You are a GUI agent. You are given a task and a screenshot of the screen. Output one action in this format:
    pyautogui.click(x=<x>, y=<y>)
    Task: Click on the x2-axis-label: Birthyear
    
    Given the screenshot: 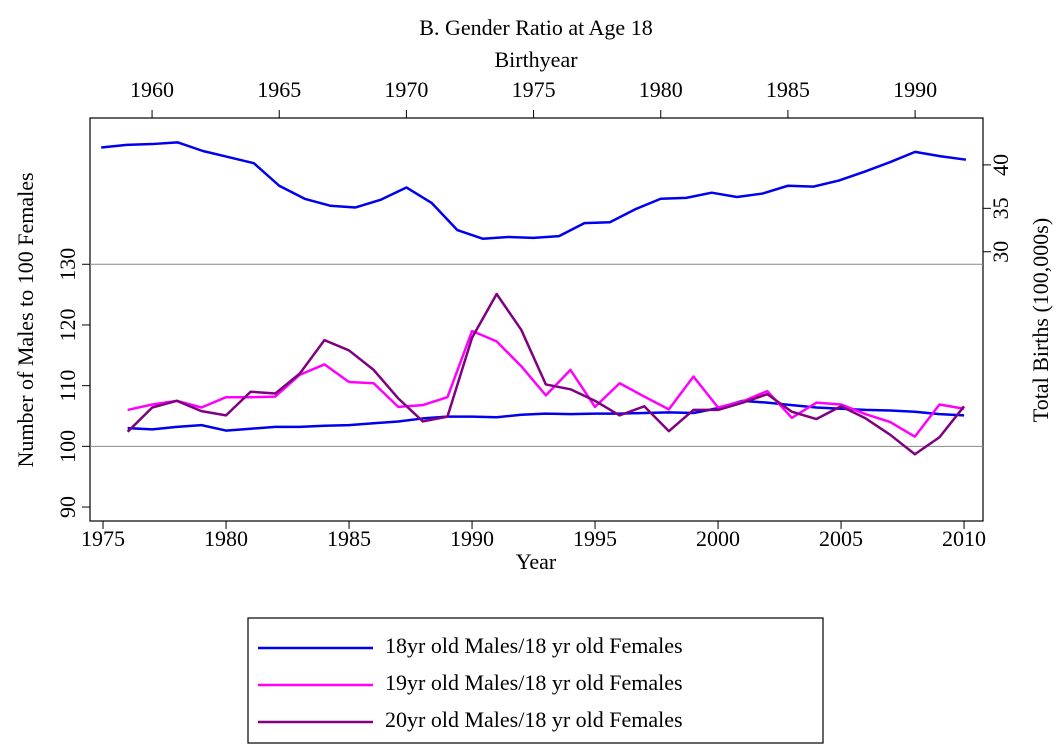 What is the action you would take?
    pyautogui.click(x=536, y=59)
    